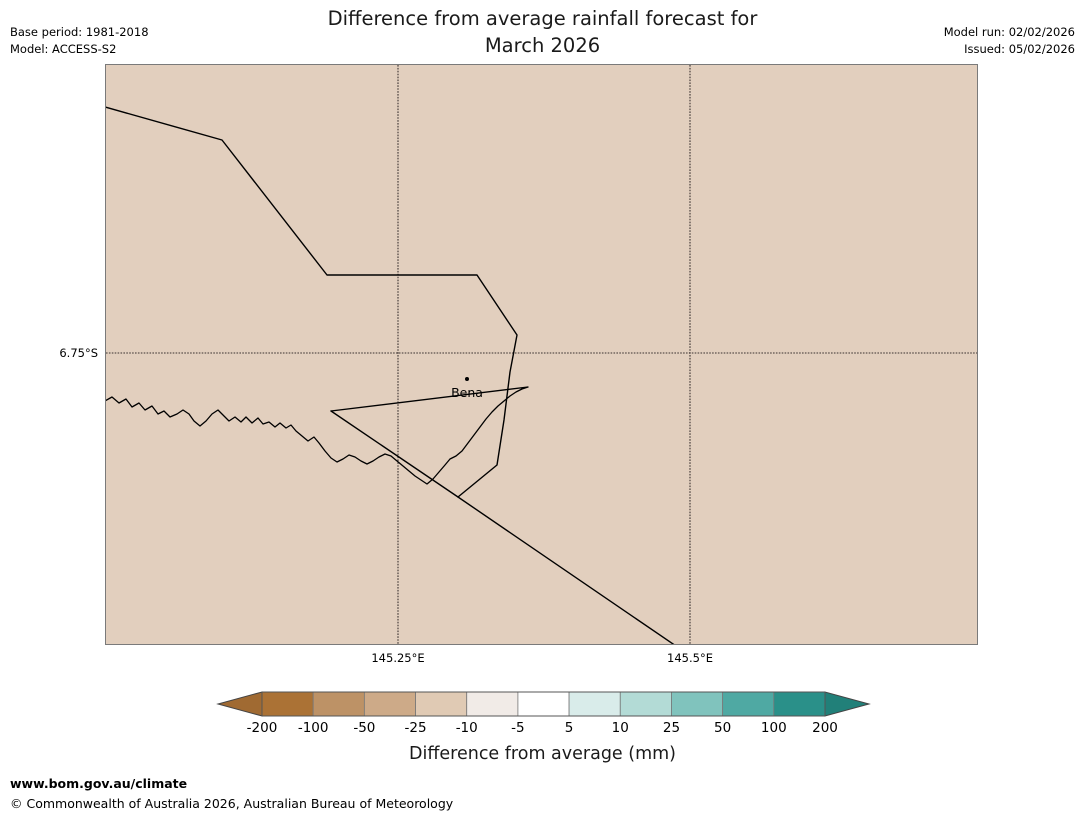 This screenshot has height=816, width=1085. I want to click on colorbar-title: Difference from average (mm), so click(542, 754).